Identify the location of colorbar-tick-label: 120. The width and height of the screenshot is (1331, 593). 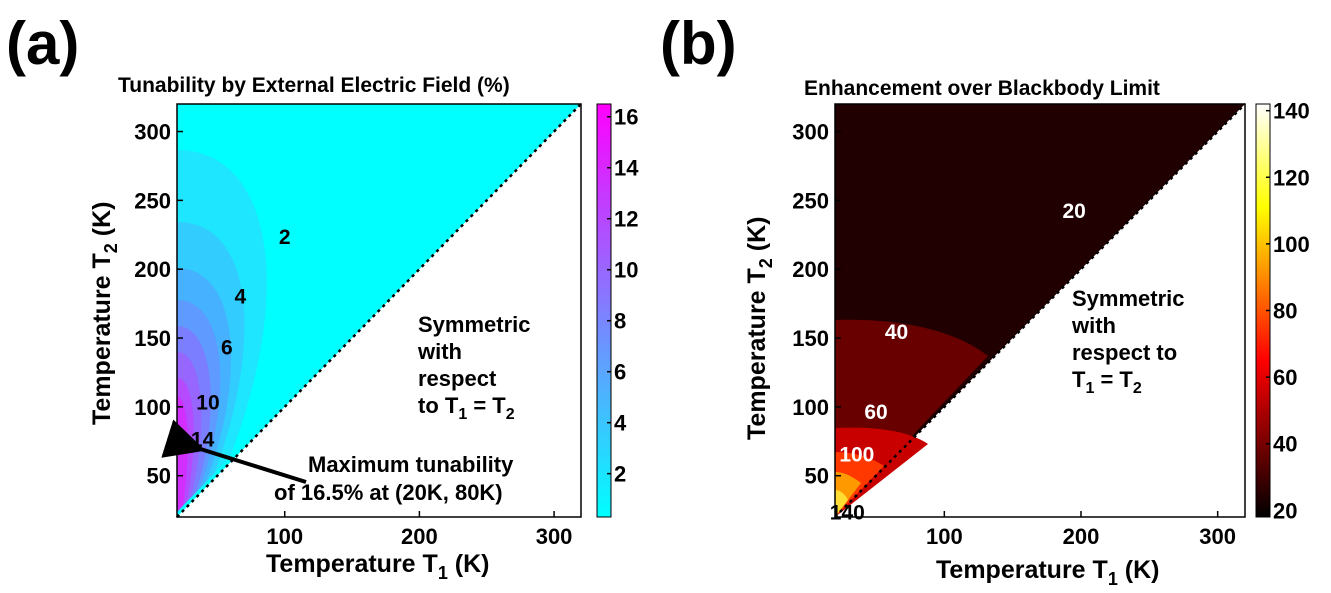
(1291, 177).